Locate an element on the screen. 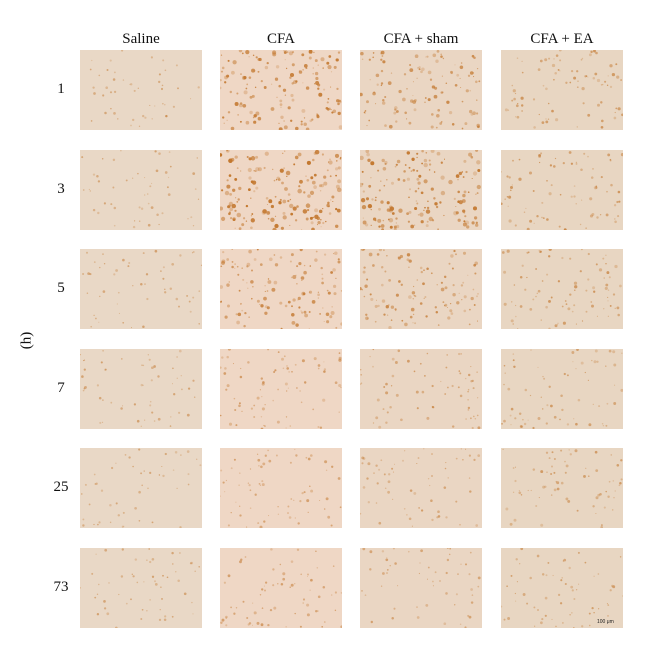  row-label-25h: 25 is located at coordinates (61, 487).